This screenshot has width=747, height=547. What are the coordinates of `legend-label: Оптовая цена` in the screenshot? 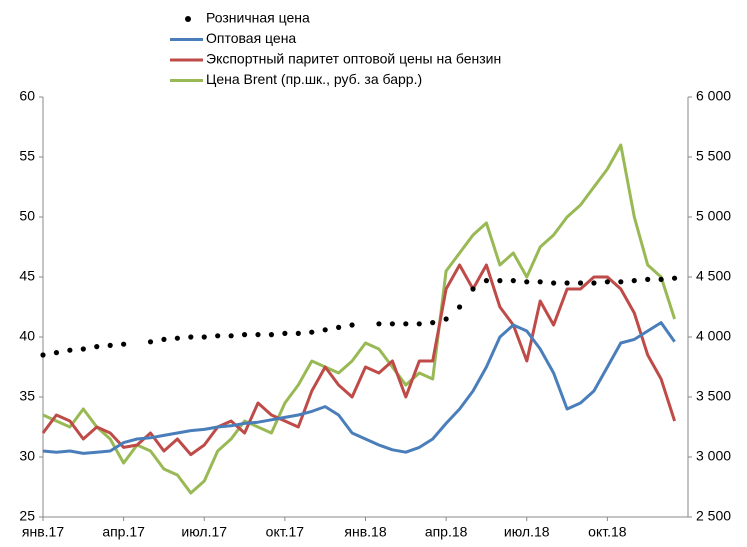 It's located at (251, 38).